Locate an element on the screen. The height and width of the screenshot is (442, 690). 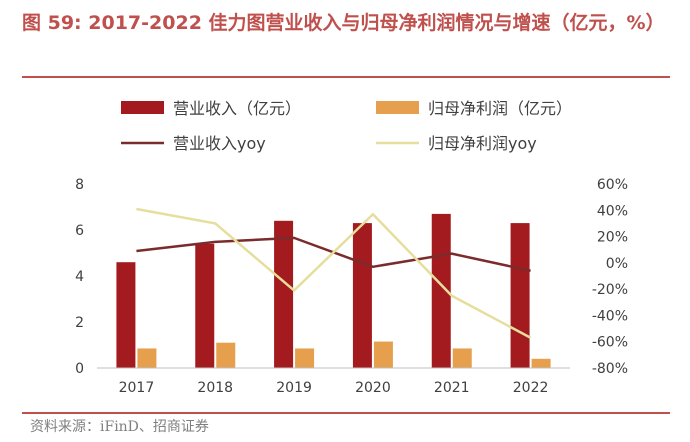
y-right-tick-label: -20% is located at coordinates (610, 290).